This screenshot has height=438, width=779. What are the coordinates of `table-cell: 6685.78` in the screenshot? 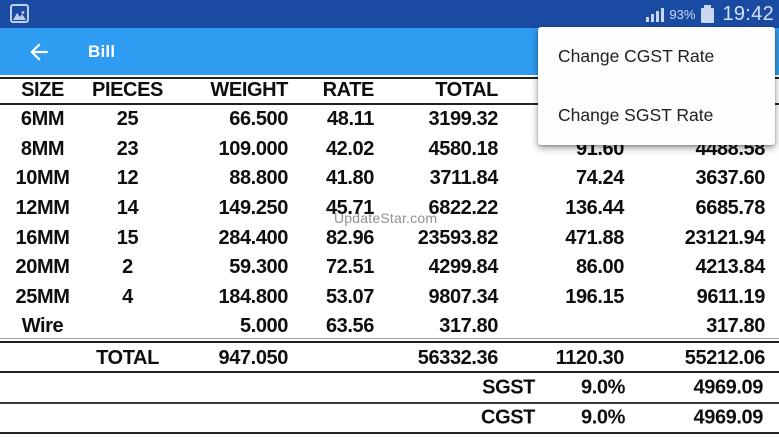 It's located at (730, 208).